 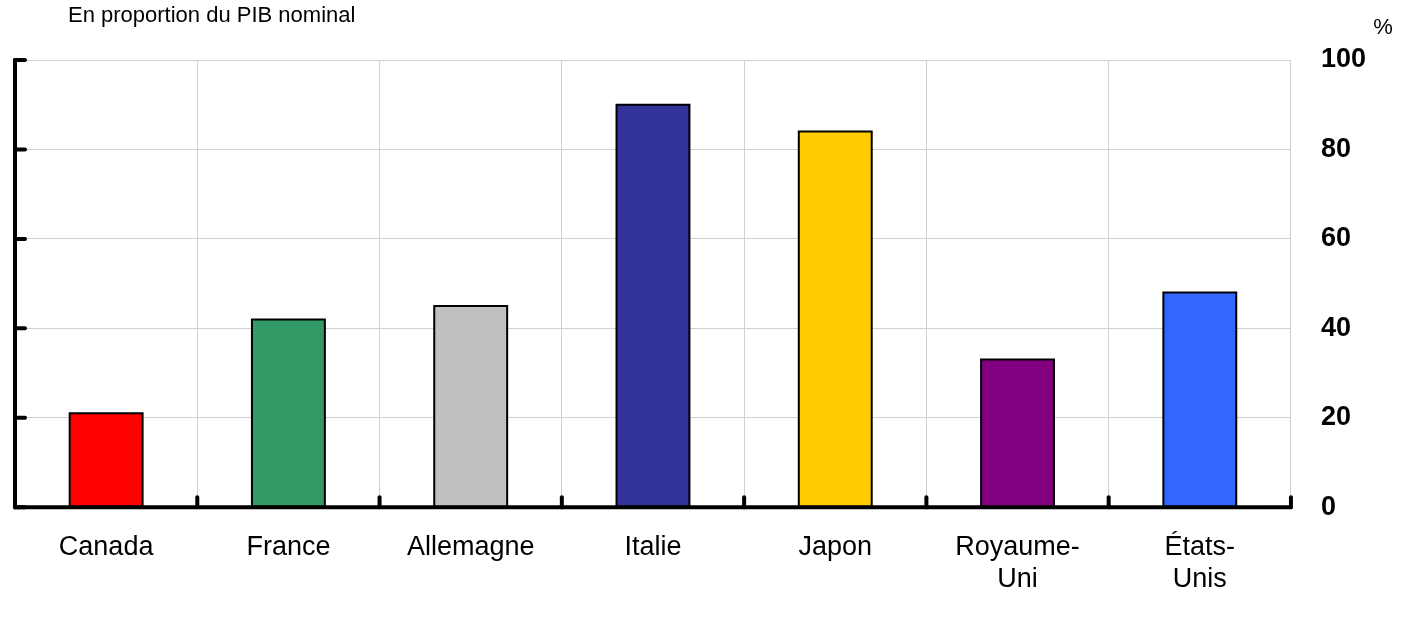 What do you see at coordinates (212, 15) in the screenshot?
I see `chart-subtitle: En proportion du PIB nominal` at bounding box center [212, 15].